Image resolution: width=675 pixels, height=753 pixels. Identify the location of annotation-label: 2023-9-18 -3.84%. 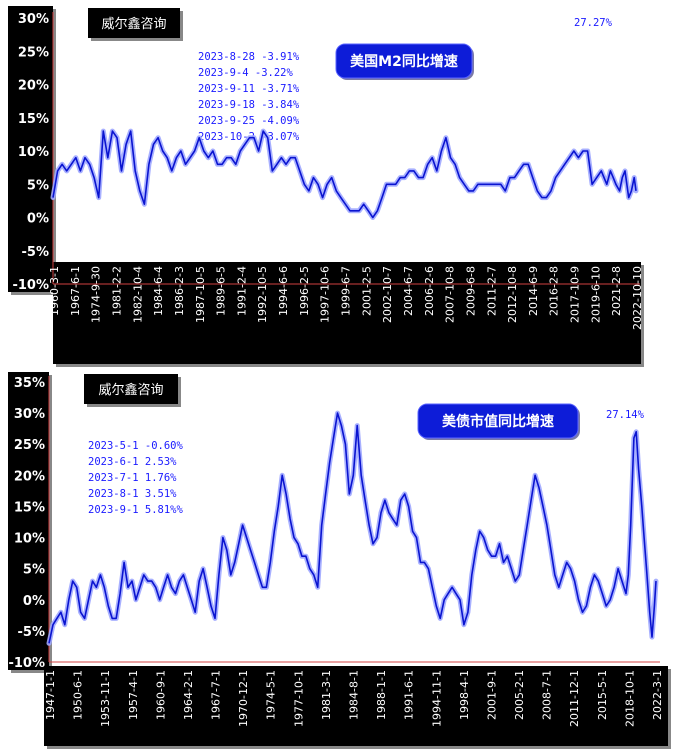
(249, 105).